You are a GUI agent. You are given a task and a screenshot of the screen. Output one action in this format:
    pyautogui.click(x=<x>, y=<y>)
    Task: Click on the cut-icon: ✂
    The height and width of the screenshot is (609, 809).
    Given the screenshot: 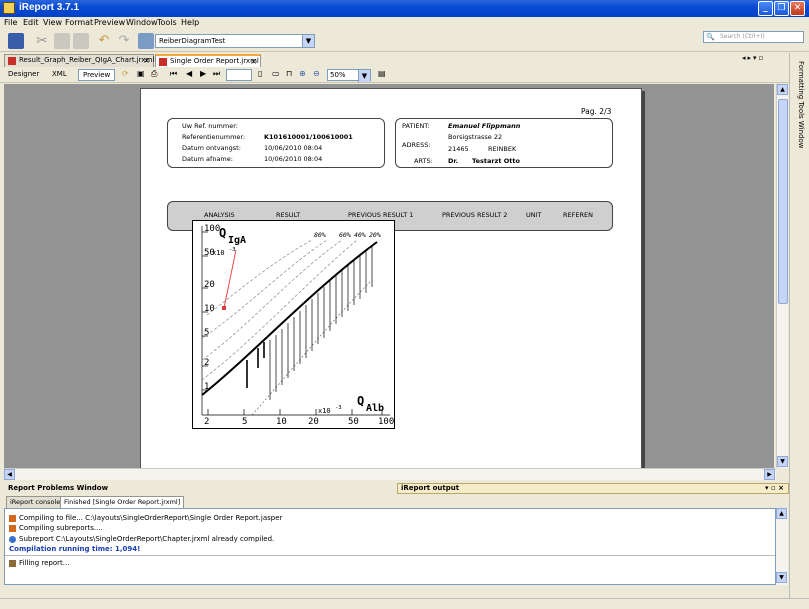 What is the action you would take?
    pyautogui.click(x=42, y=41)
    